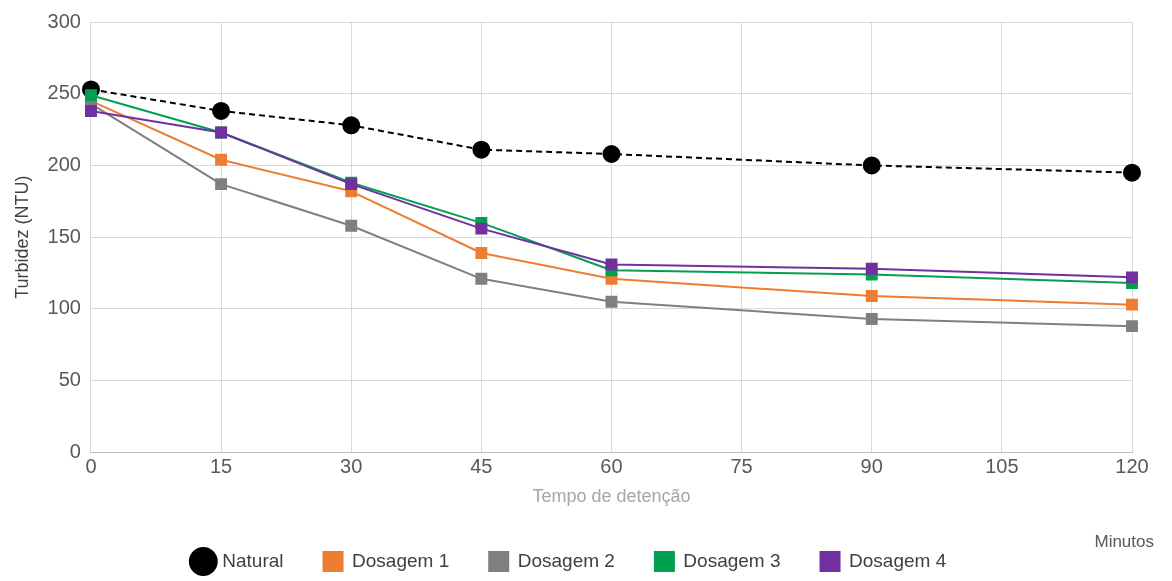 This screenshot has width=1172, height=581. I want to click on y-tick-label: 0, so click(75, 450).